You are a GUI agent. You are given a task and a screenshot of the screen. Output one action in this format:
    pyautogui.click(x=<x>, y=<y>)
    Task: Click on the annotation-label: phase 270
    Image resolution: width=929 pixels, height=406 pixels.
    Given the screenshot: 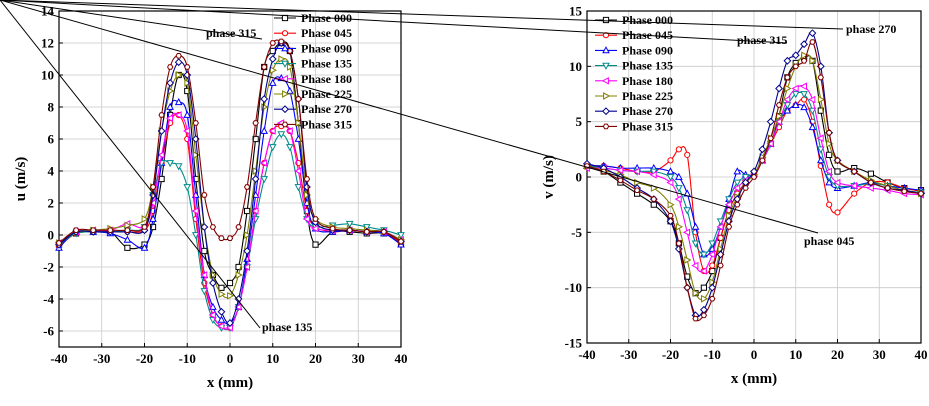 What is the action you would take?
    pyautogui.click(x=871, y=29)
    